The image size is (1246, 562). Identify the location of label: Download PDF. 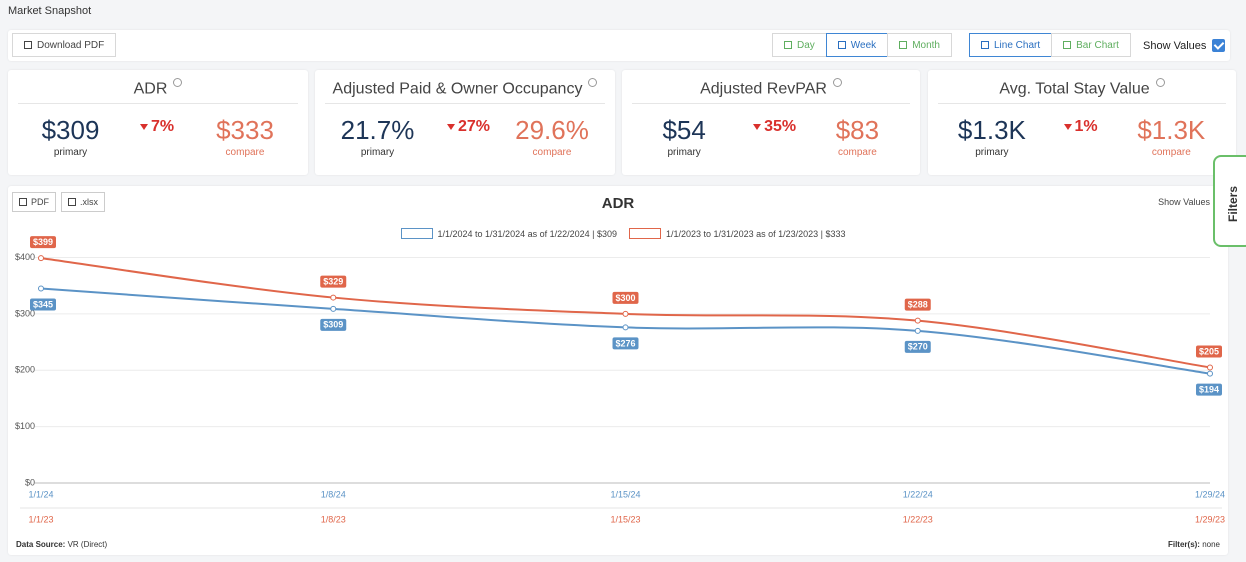
(71, 45).